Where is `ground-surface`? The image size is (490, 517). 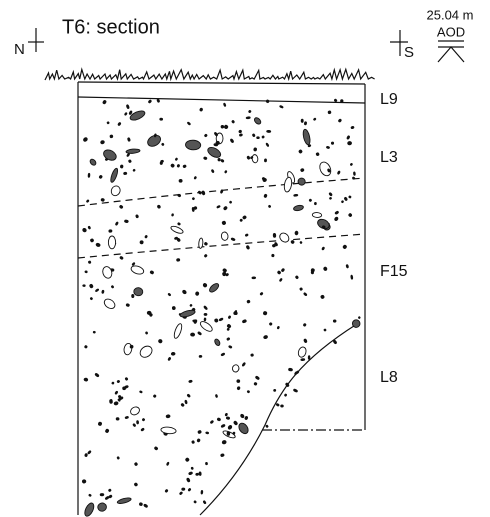
ground-surface is located at coordinates (209, 74).